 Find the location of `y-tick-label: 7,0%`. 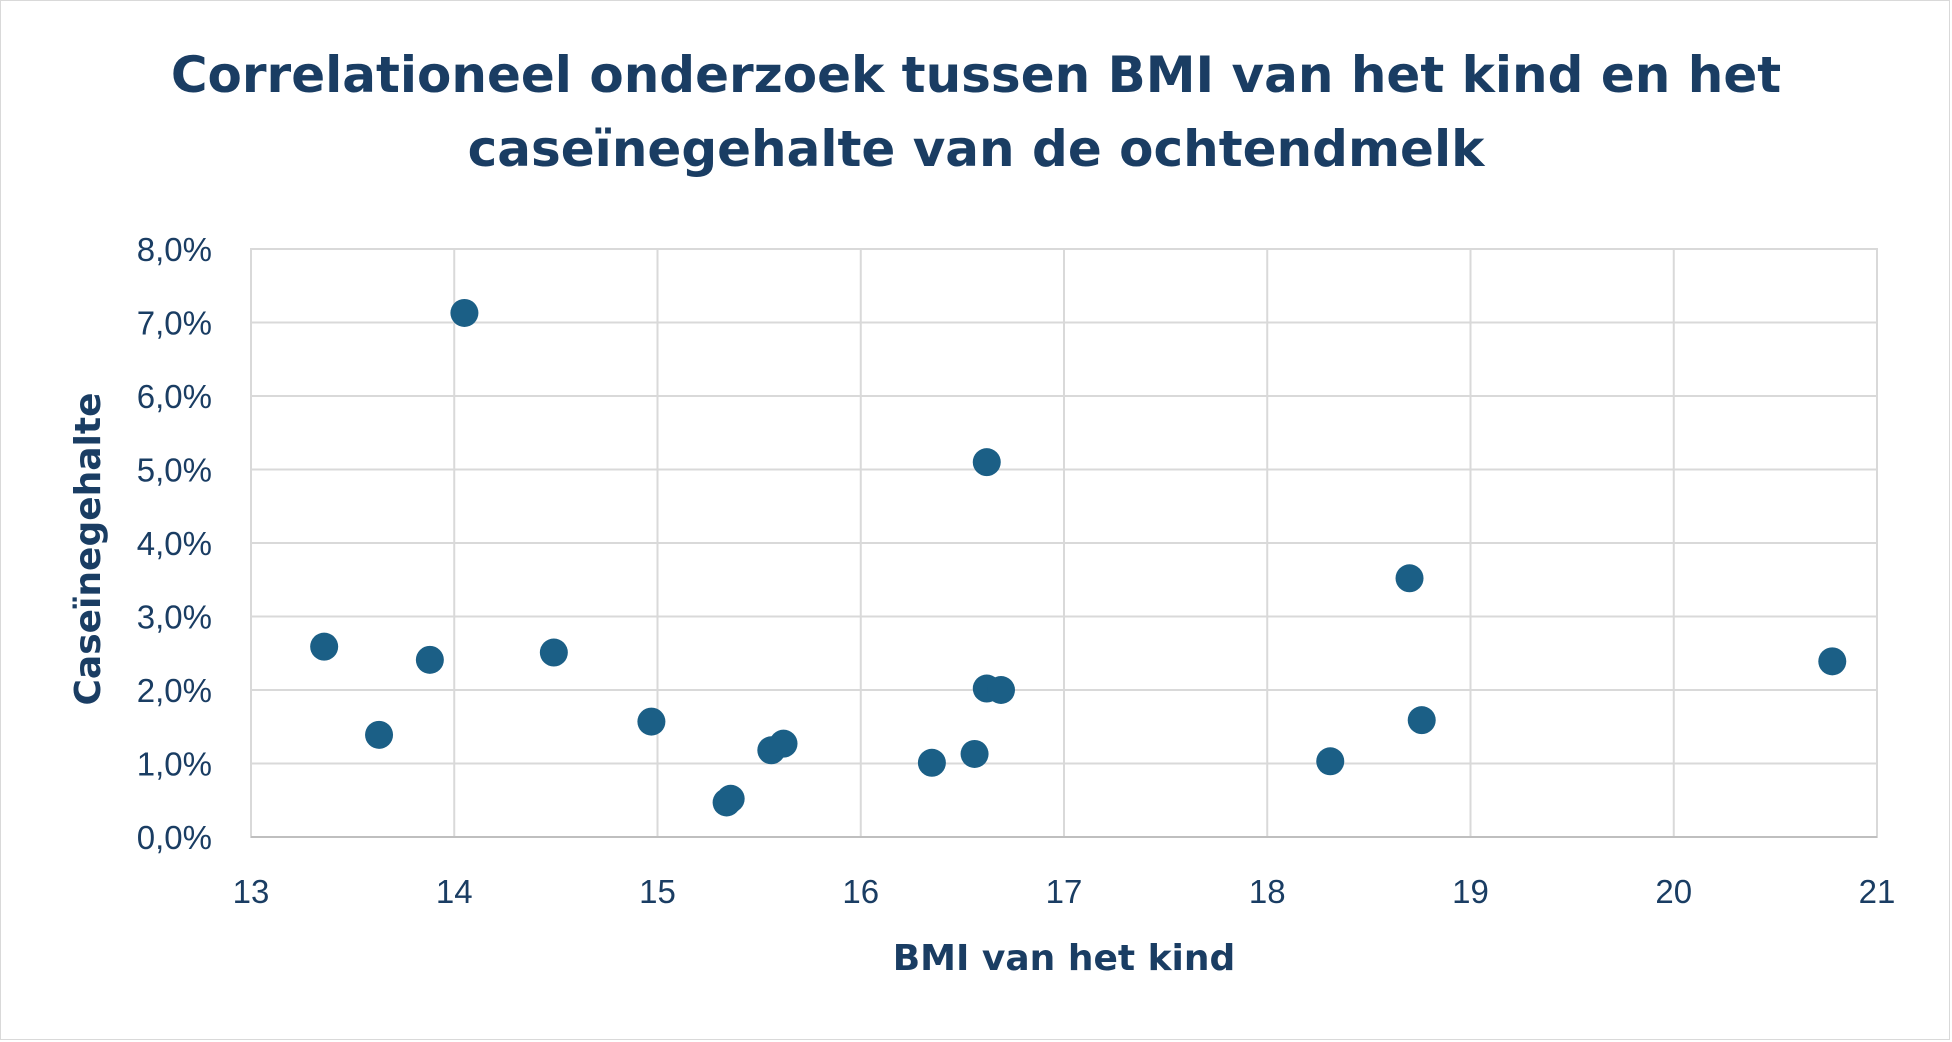

y-tick-label: 7,0% is located at coordinates (174, 323).